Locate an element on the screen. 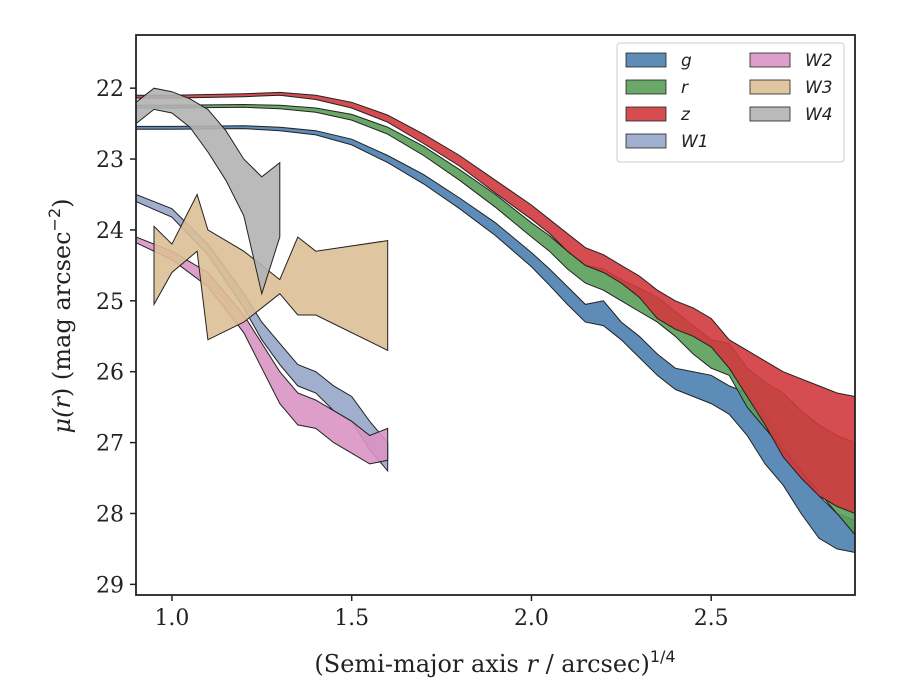 Image resolution: width=900 pixels, height=700 pixels. y-tick-label: 26 is located at coordinates (110, 373).